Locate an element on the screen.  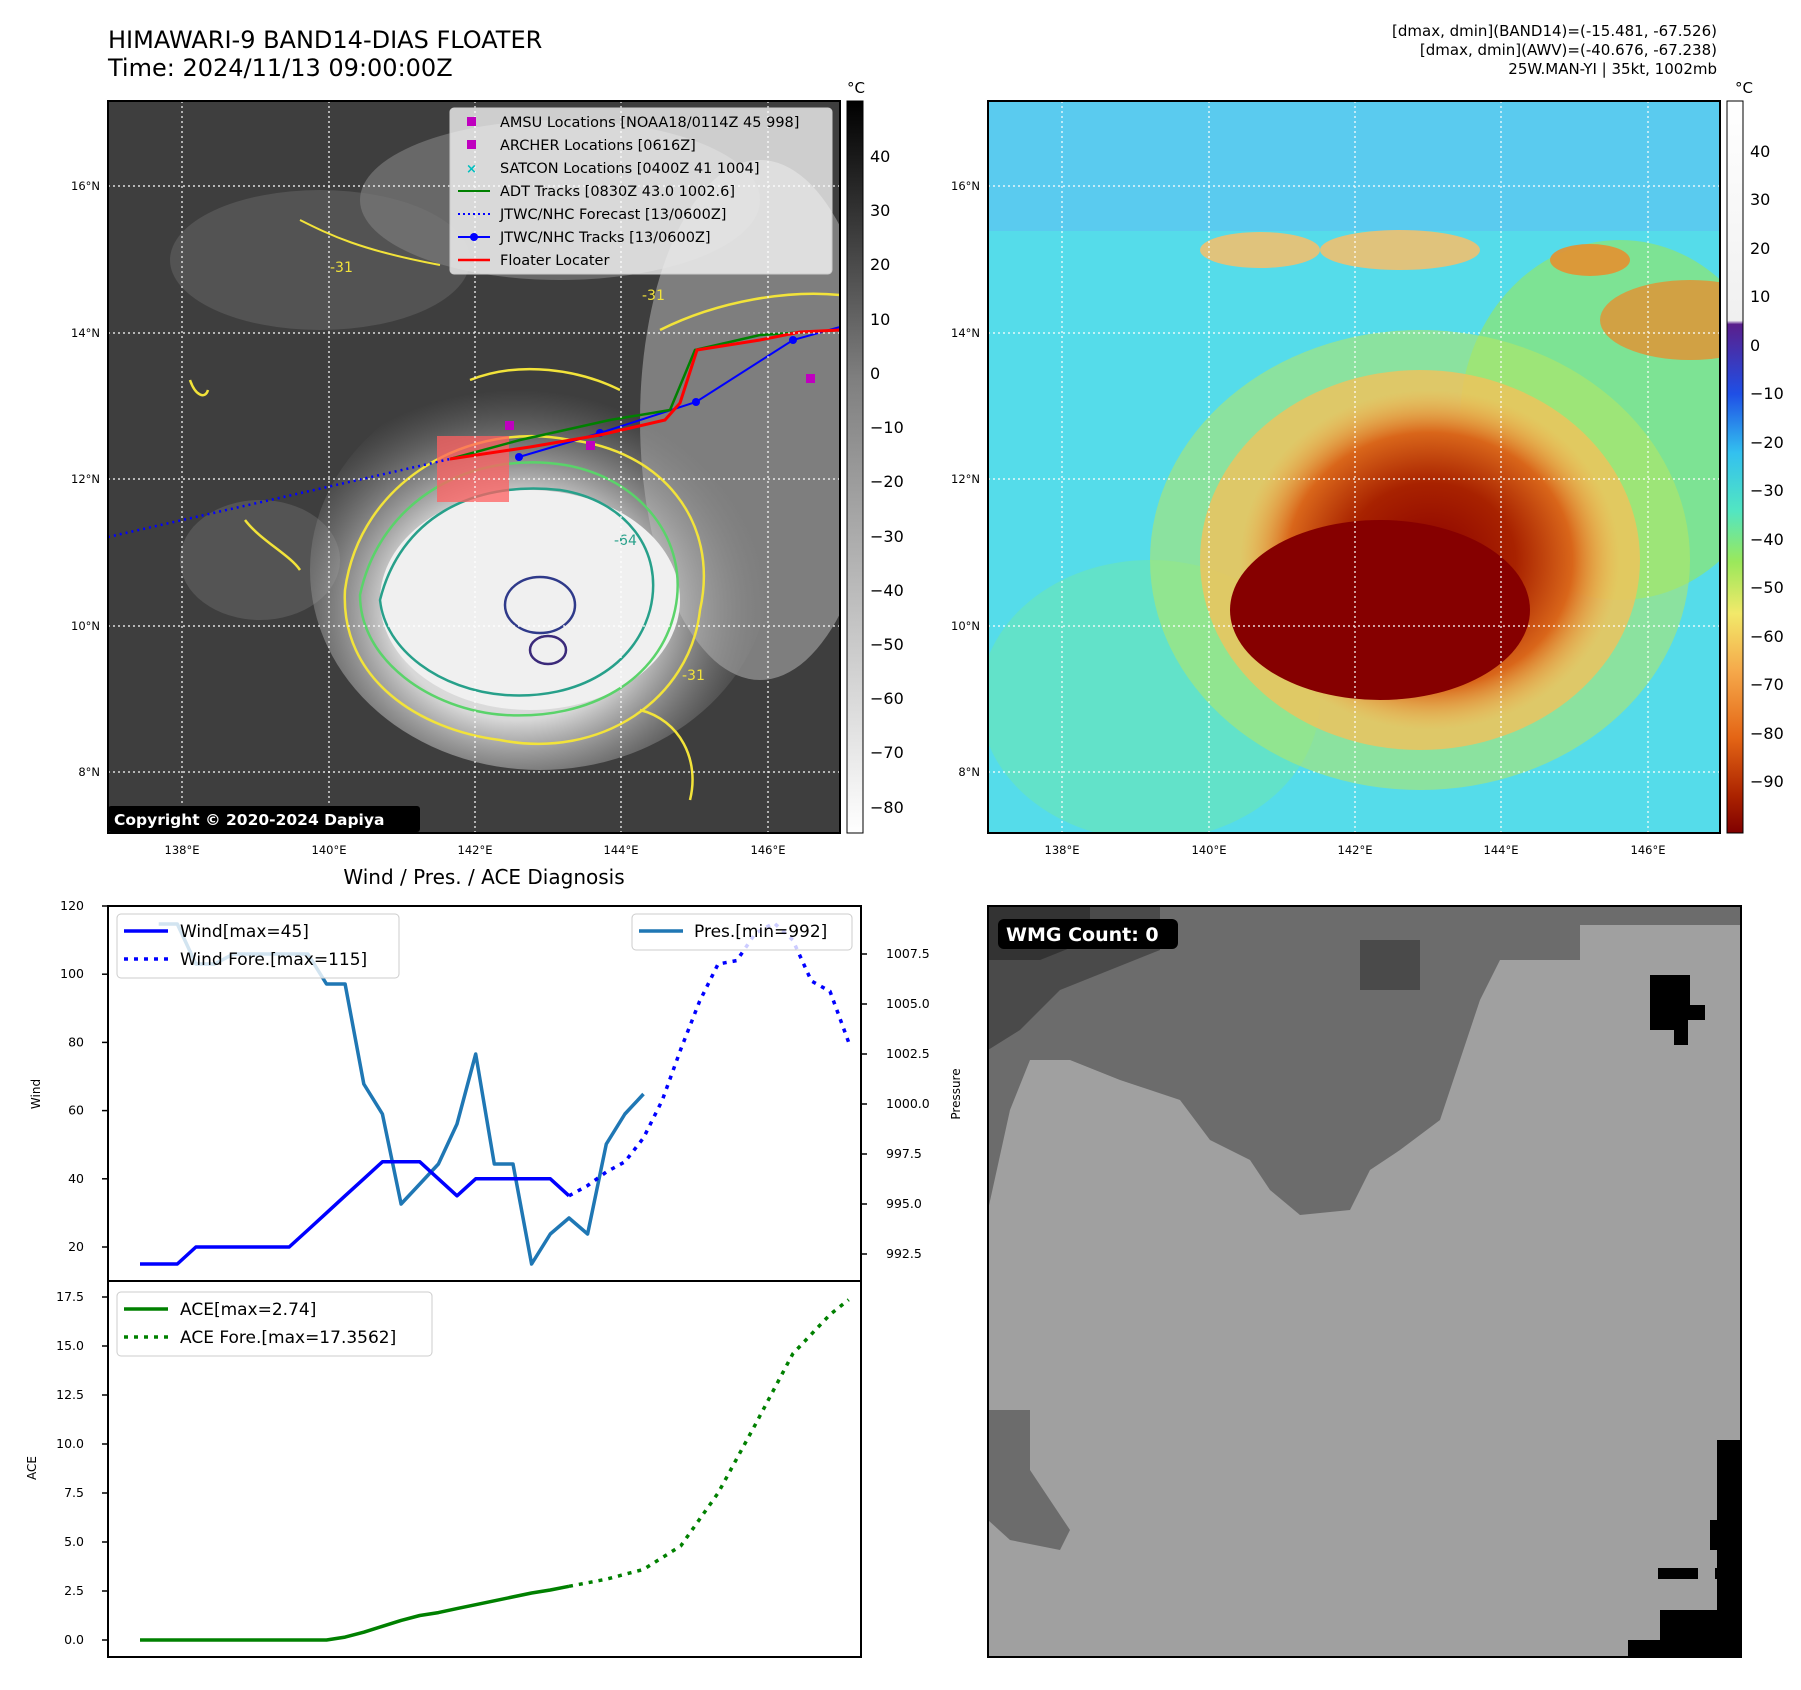
ace-tick-label: 0.0 is located at coordinates (74, 1639).